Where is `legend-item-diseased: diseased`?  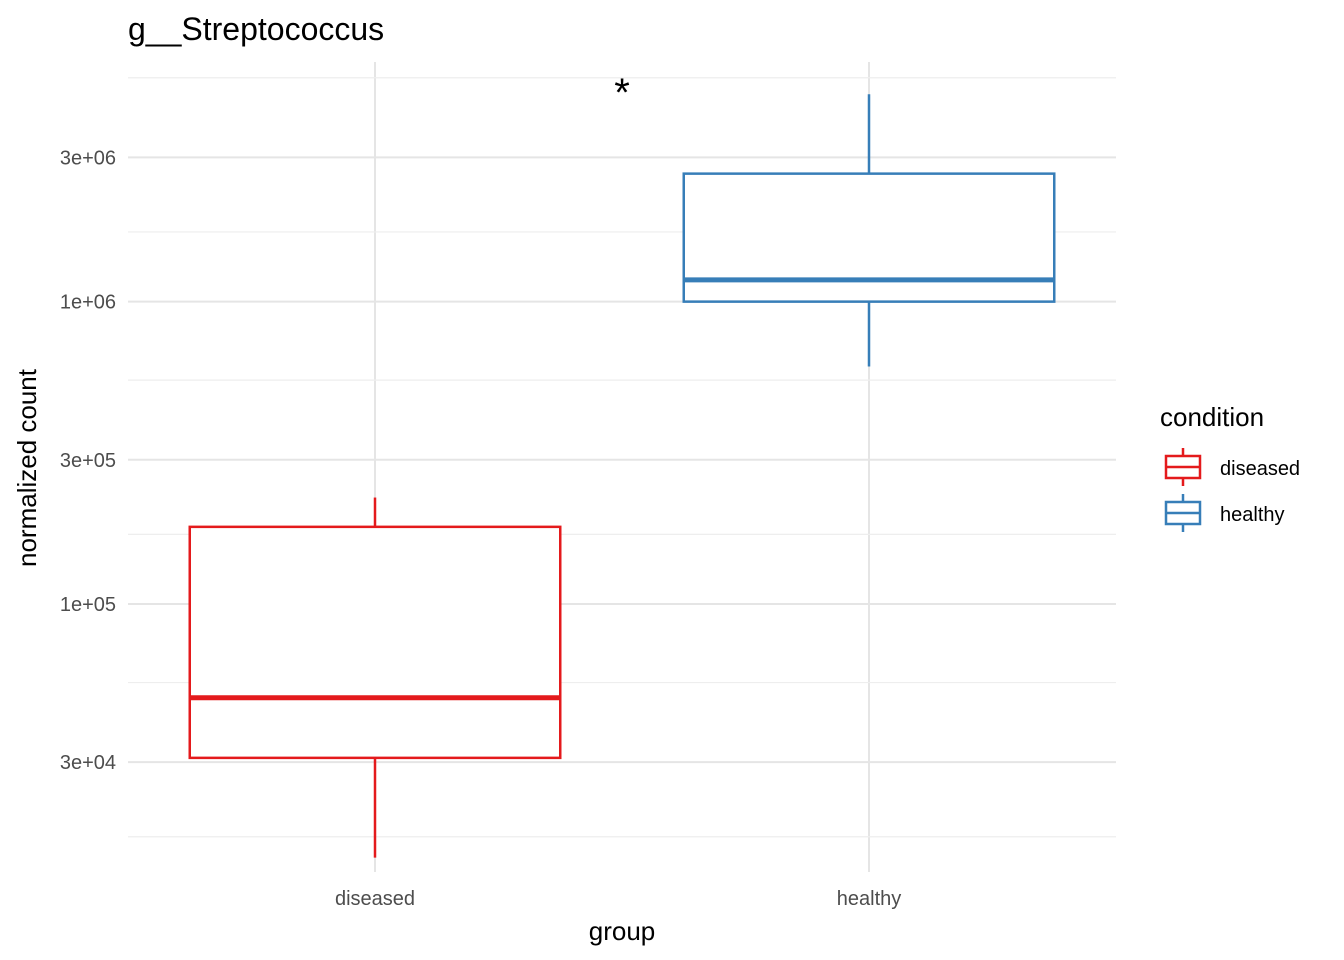 legend-item-diseased: diseased is located at coordinates (1232, 467).